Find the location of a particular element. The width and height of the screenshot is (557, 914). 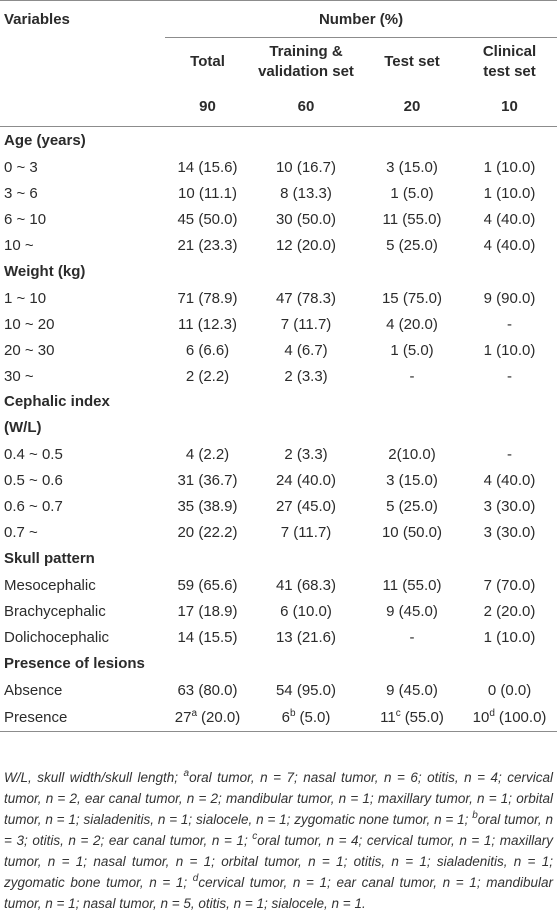

data-row: 20 ~ 30 6 (6.6) 4 (6.7) 1 (5.0) 1 (10.0) is located at coordinates (278, 350).